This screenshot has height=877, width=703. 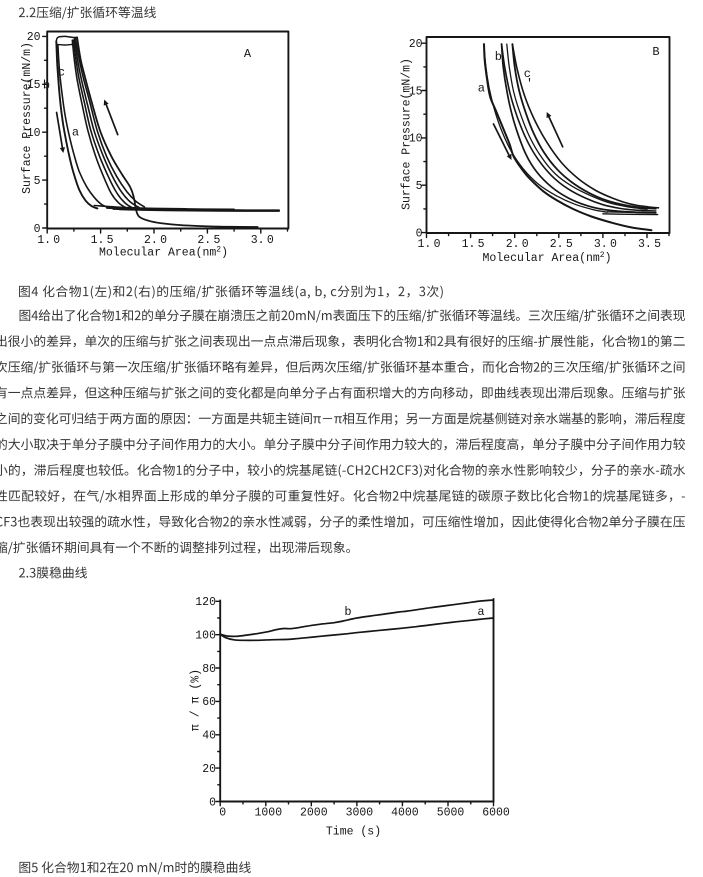 What do you see at coordinates (268, 812) in the screenshot?
I see `svg-text: 1000` at bounding box center [268, 812].